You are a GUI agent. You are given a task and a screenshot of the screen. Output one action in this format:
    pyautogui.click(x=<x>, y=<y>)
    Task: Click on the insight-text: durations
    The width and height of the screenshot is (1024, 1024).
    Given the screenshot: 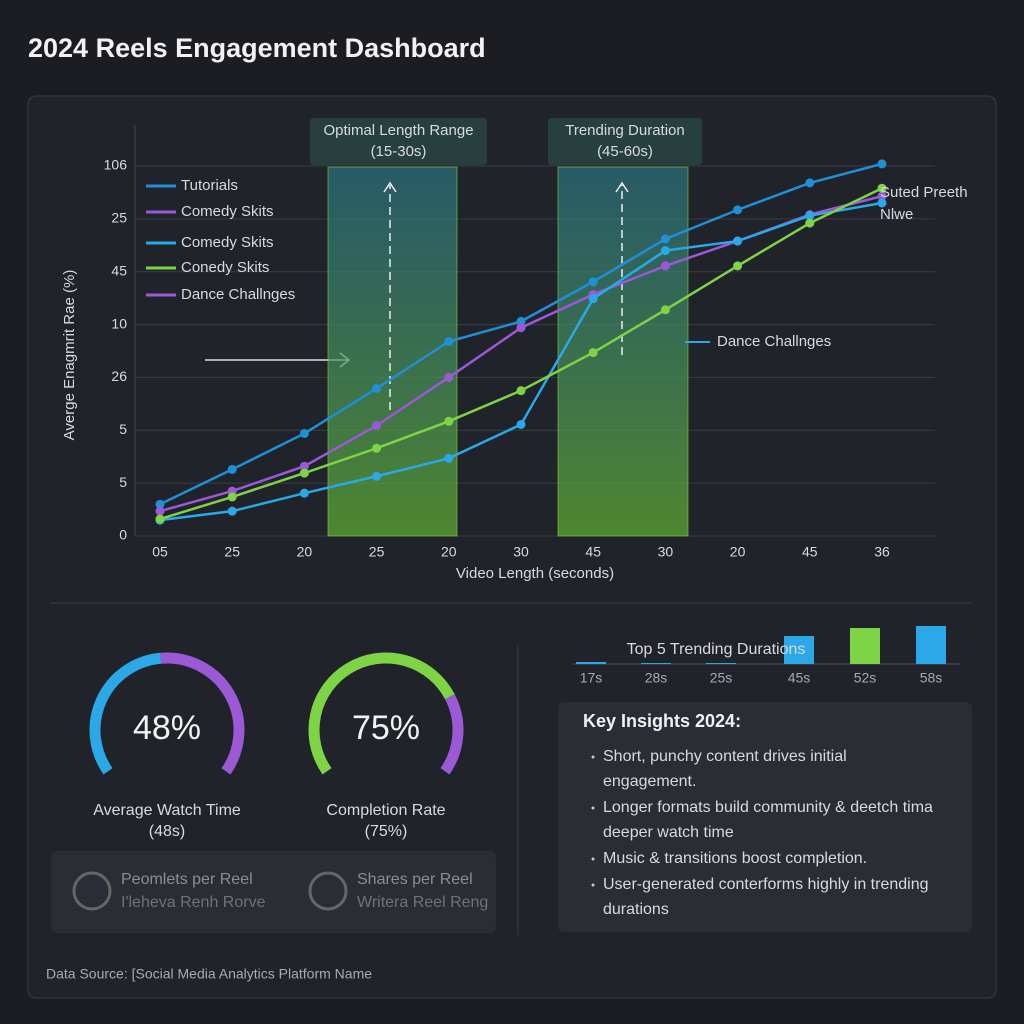 What is the action you would take?
    pyautogui.click(x=636, y=909)
    